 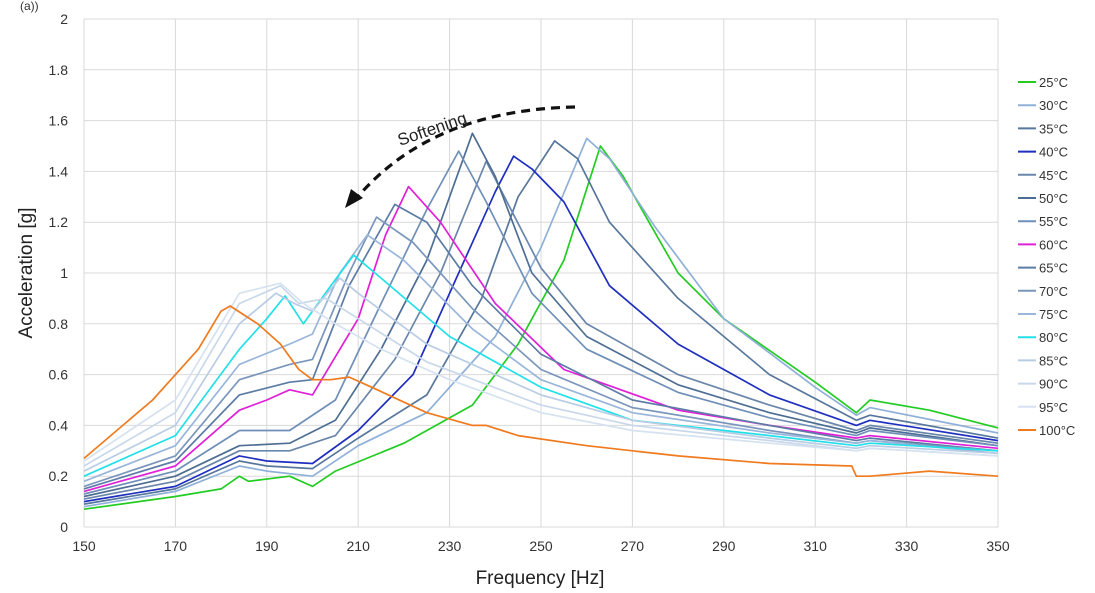 What do you see at coordinates (633, 546) in the screenshot?
I see `x-tick-label: 270` at bounding box center [633, 546].